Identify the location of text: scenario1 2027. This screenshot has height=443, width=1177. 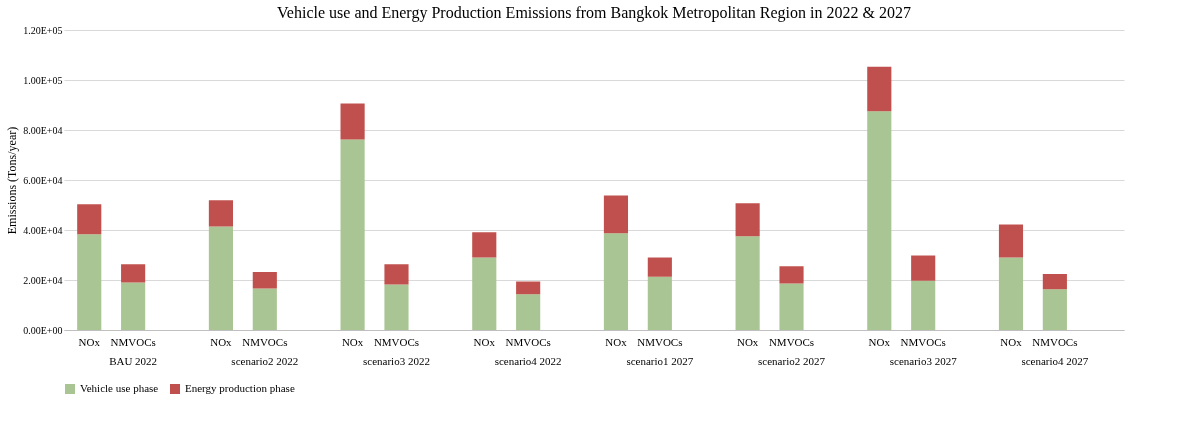
(660, 361).